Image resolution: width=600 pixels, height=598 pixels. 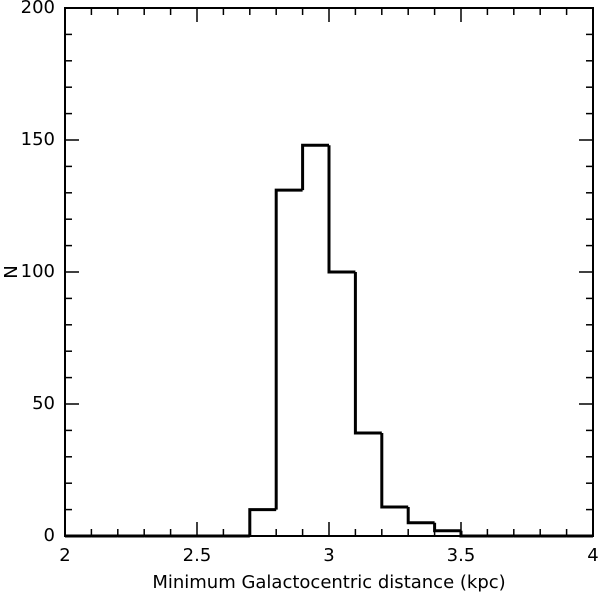 What do you see at coordinates (43, 403) in the screenshot?
I see `y-tick-label: 50` at bounding box center [43, 403].